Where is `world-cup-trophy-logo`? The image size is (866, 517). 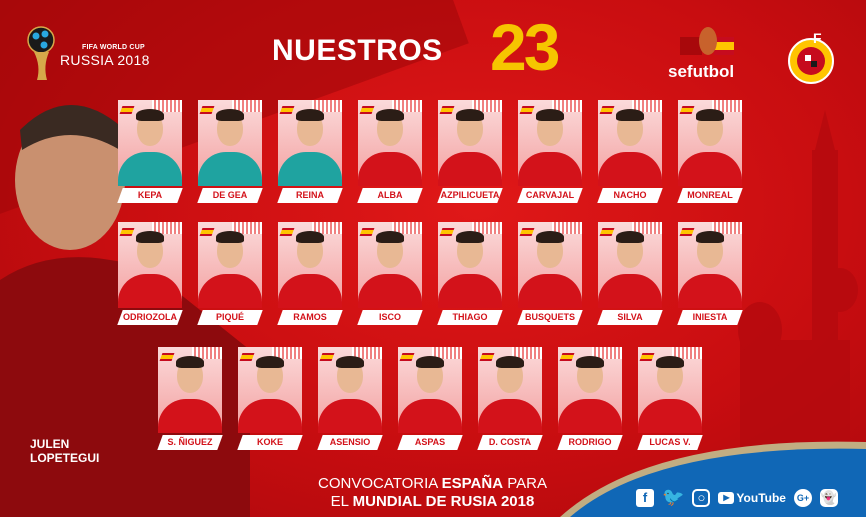 world-cup-trophy-logo is located at coordinates (41, 53).